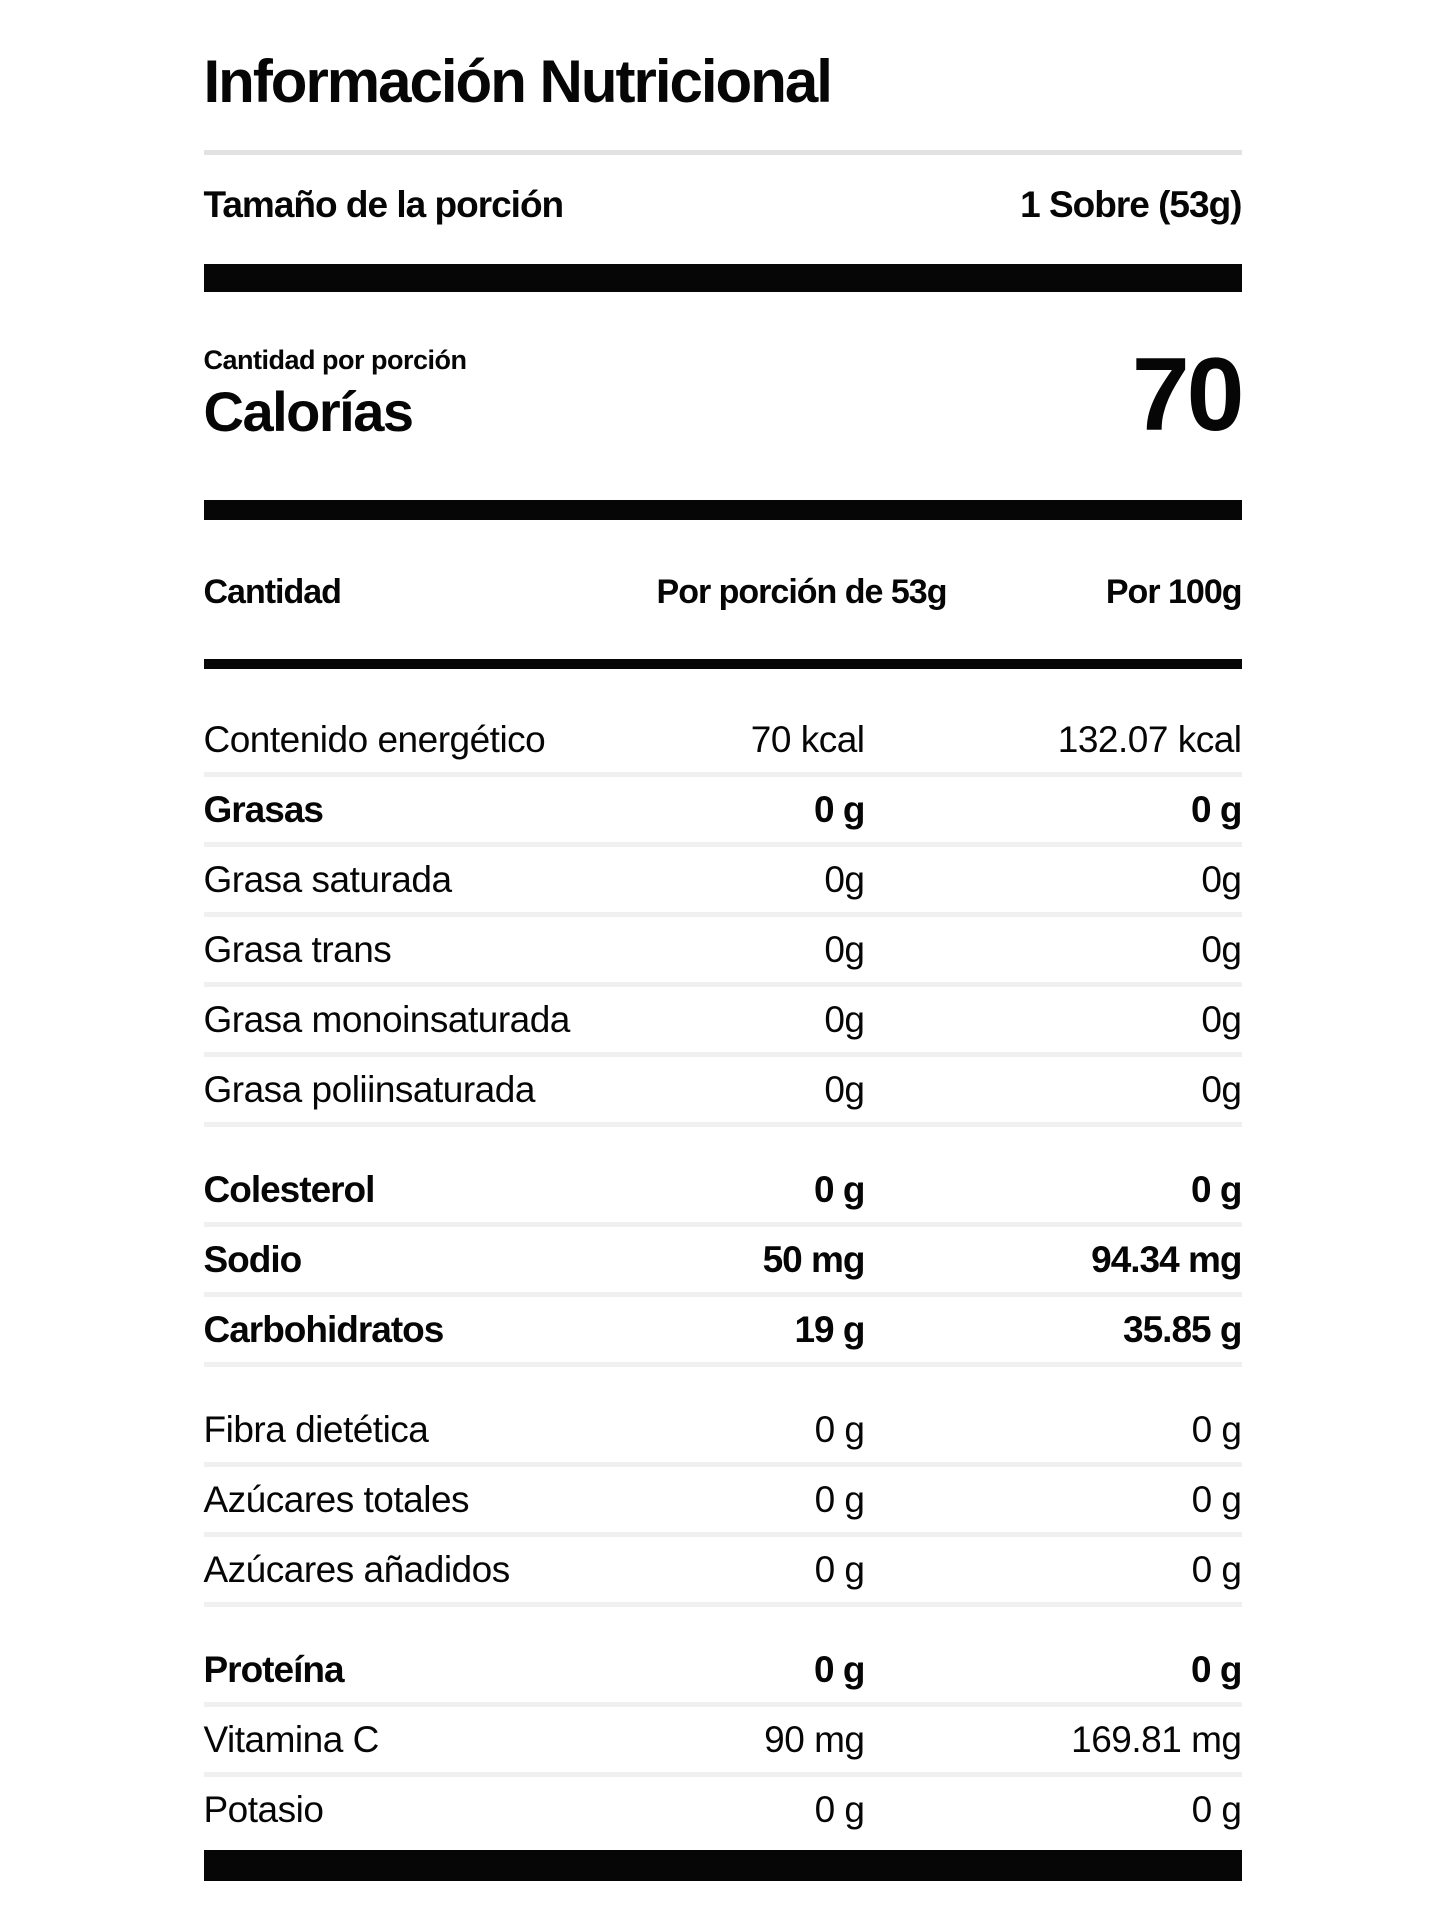  I want to click on table-row: Grasa poliinsaturada 0g 0g, so click(722, 1092).